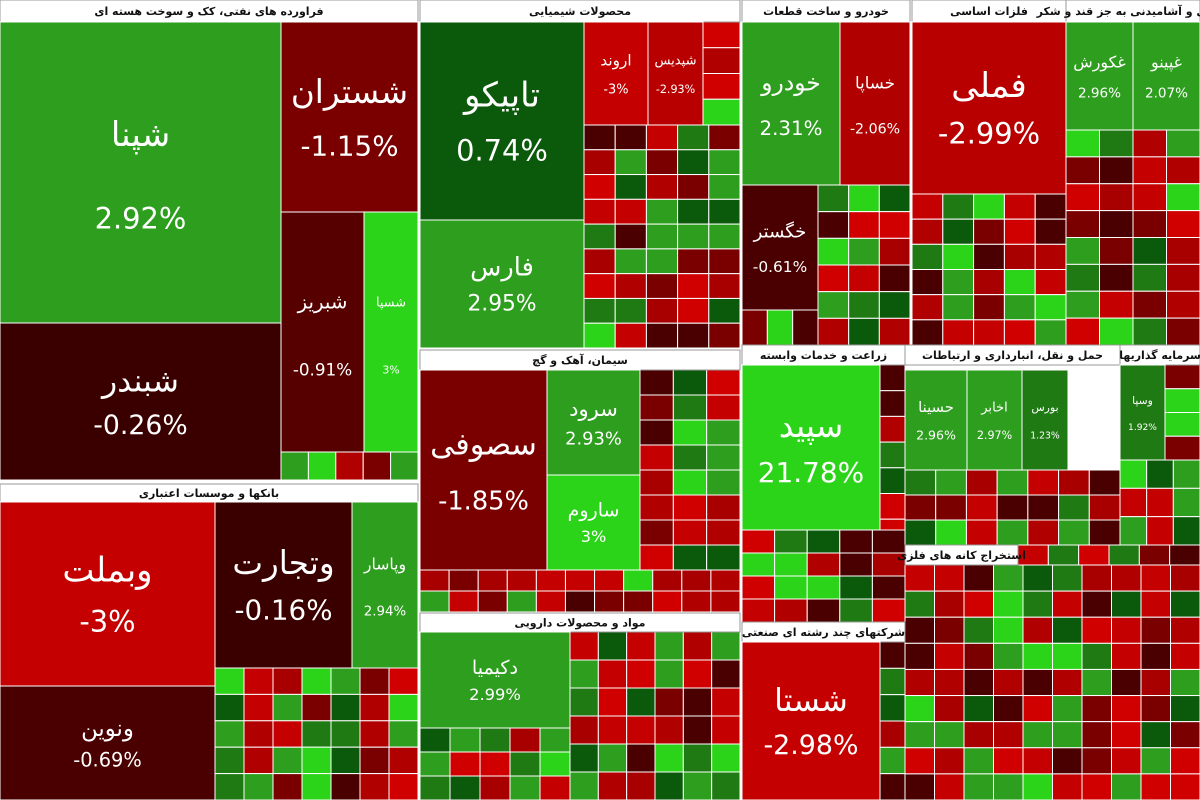 This screenshot has height=800, width=1200. Describe the element at coordinates (989, 86) in the screenshot. I see `tile-name: فملی` at that location.